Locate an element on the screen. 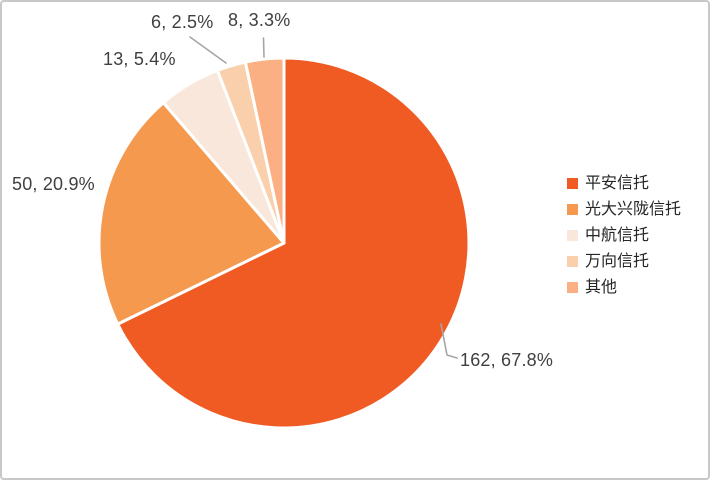 This screenshot has width=710, height=480. legend-label-wanxiang-trust: 万向信托 is located at coordinates (617, 260).